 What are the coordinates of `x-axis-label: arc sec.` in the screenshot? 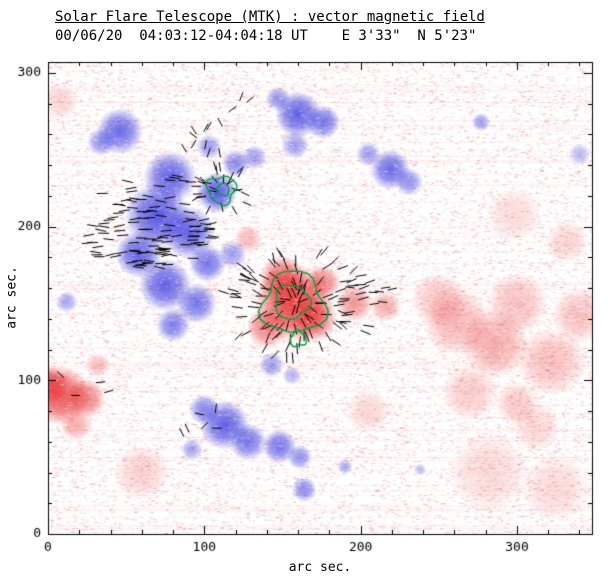 It's located at (320, 567).